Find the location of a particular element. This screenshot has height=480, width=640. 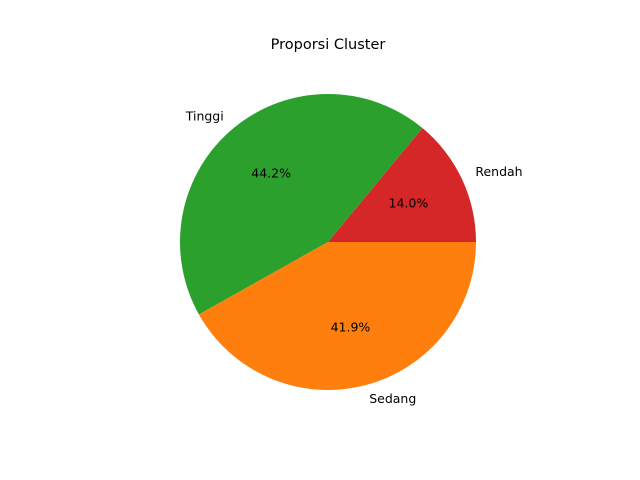

chart-title: Proporsi Cluster is located at coordinates (328, 45).